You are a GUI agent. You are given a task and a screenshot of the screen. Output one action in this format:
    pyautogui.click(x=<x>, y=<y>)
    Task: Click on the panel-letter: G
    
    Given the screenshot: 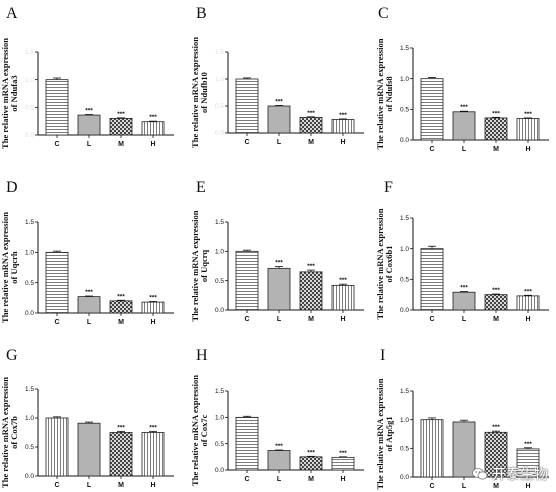 What is the action you would take?
    pyautogui.click(x=12, y=355)
    